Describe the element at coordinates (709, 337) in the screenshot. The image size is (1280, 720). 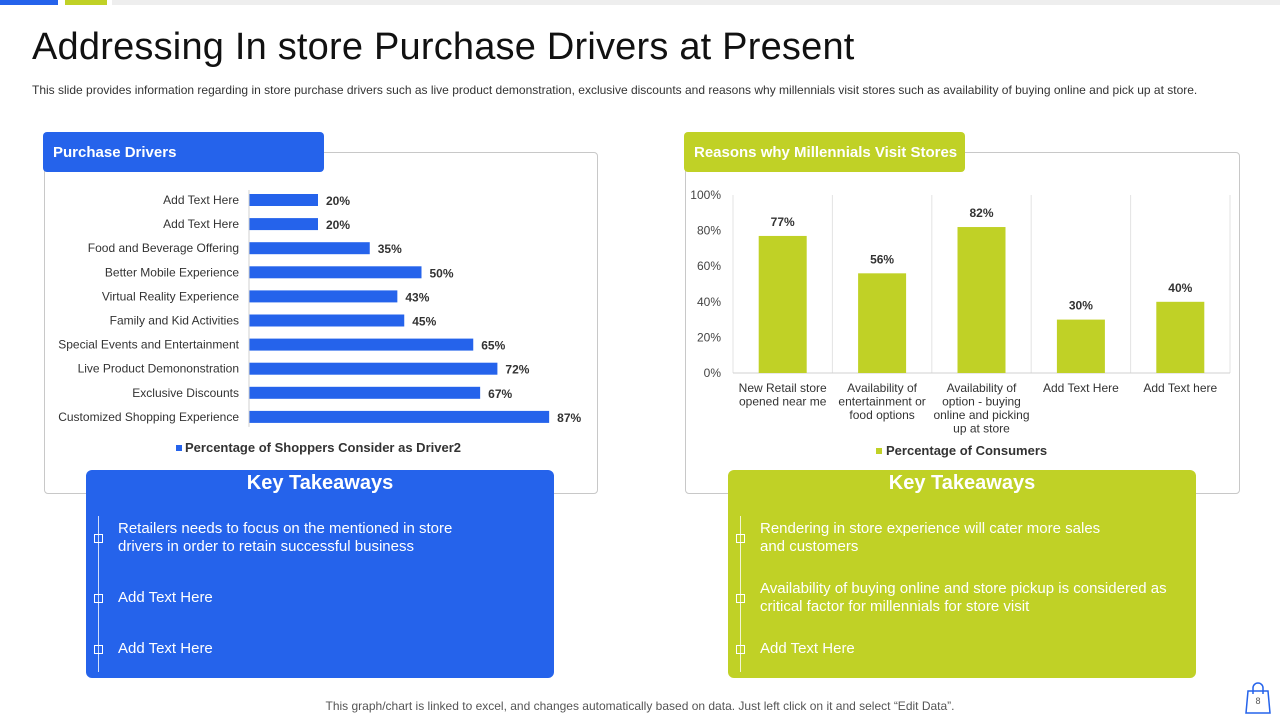
I see `y-tick-label: 20%` at that location.